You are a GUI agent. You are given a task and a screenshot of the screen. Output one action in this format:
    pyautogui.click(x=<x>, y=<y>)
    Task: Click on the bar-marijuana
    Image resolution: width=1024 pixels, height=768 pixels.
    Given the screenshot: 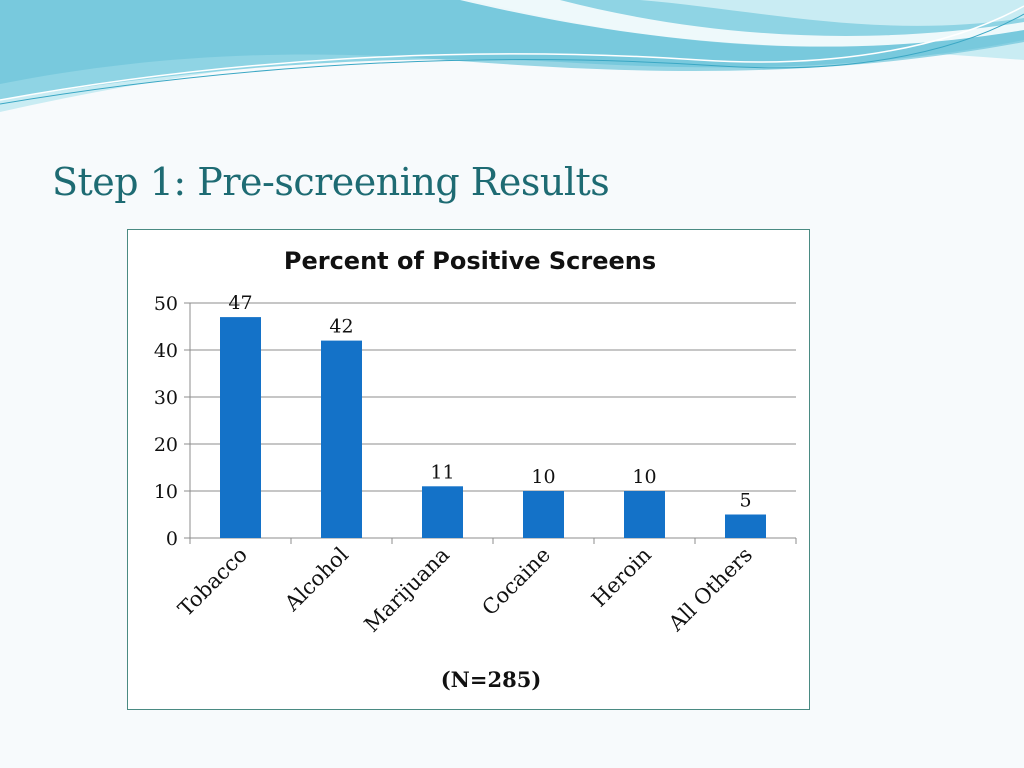 What is the action you would take?
    pyautogui.click(x=442, y=512)
    